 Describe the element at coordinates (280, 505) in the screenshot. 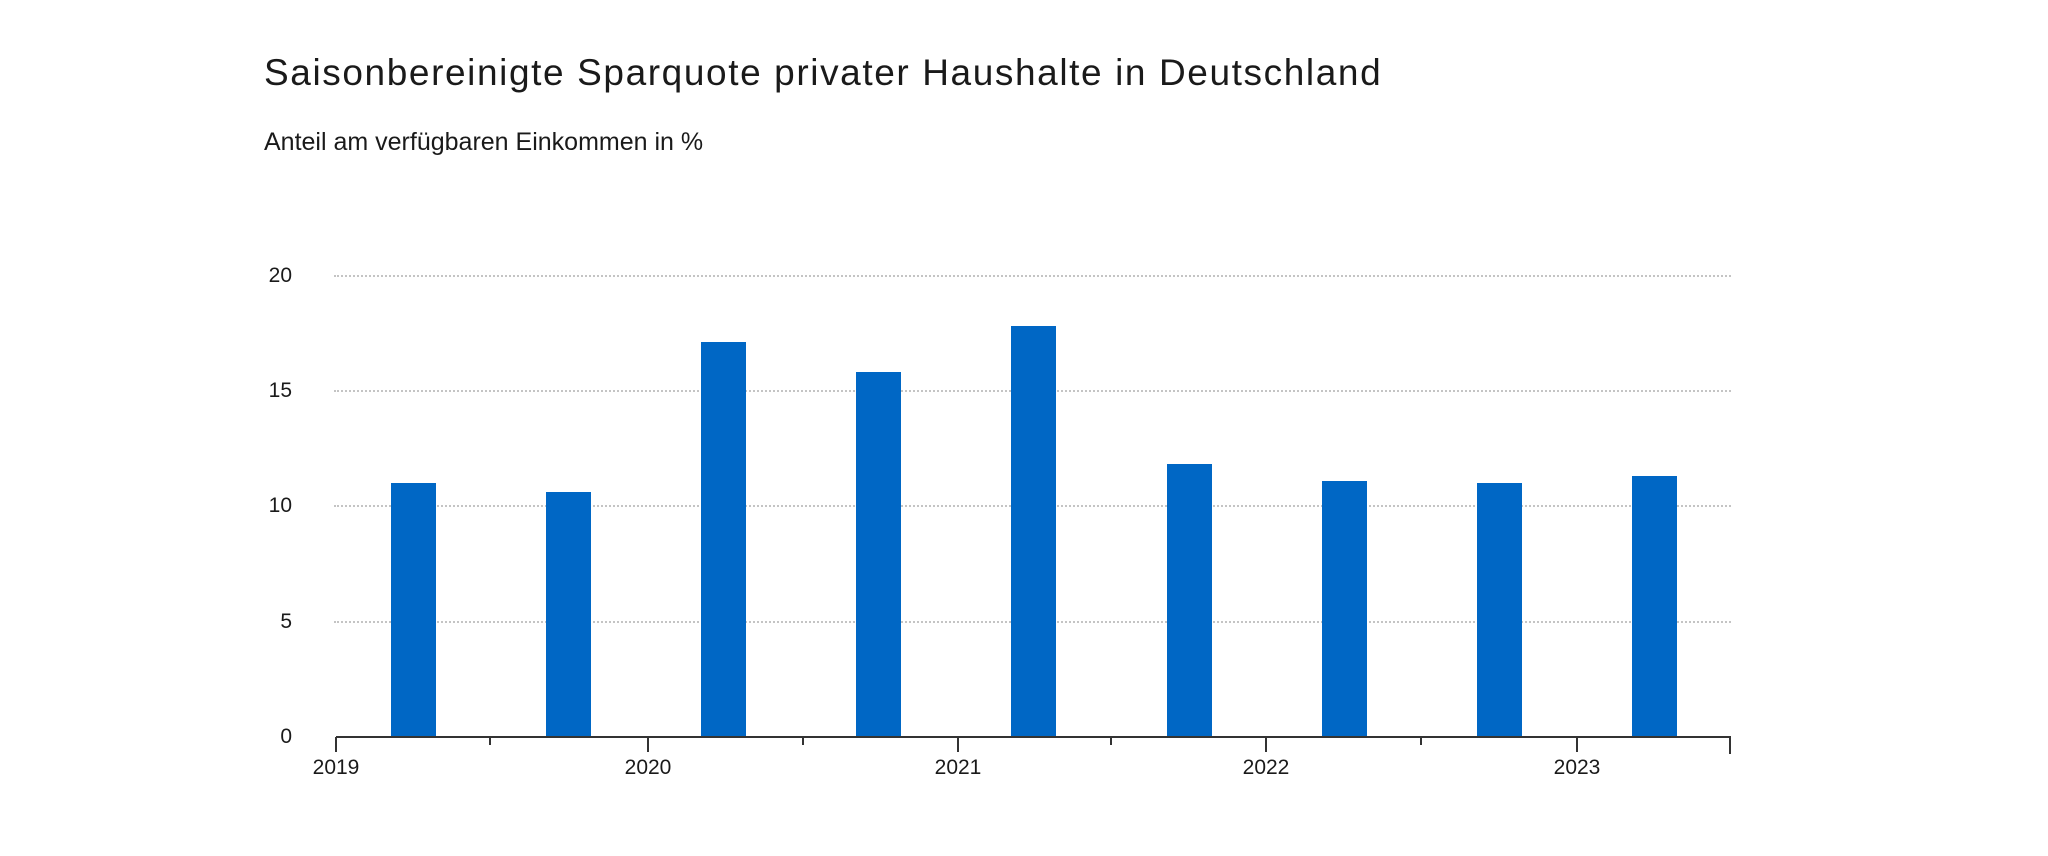

I see `y-tick-label-10: 10` at that location.